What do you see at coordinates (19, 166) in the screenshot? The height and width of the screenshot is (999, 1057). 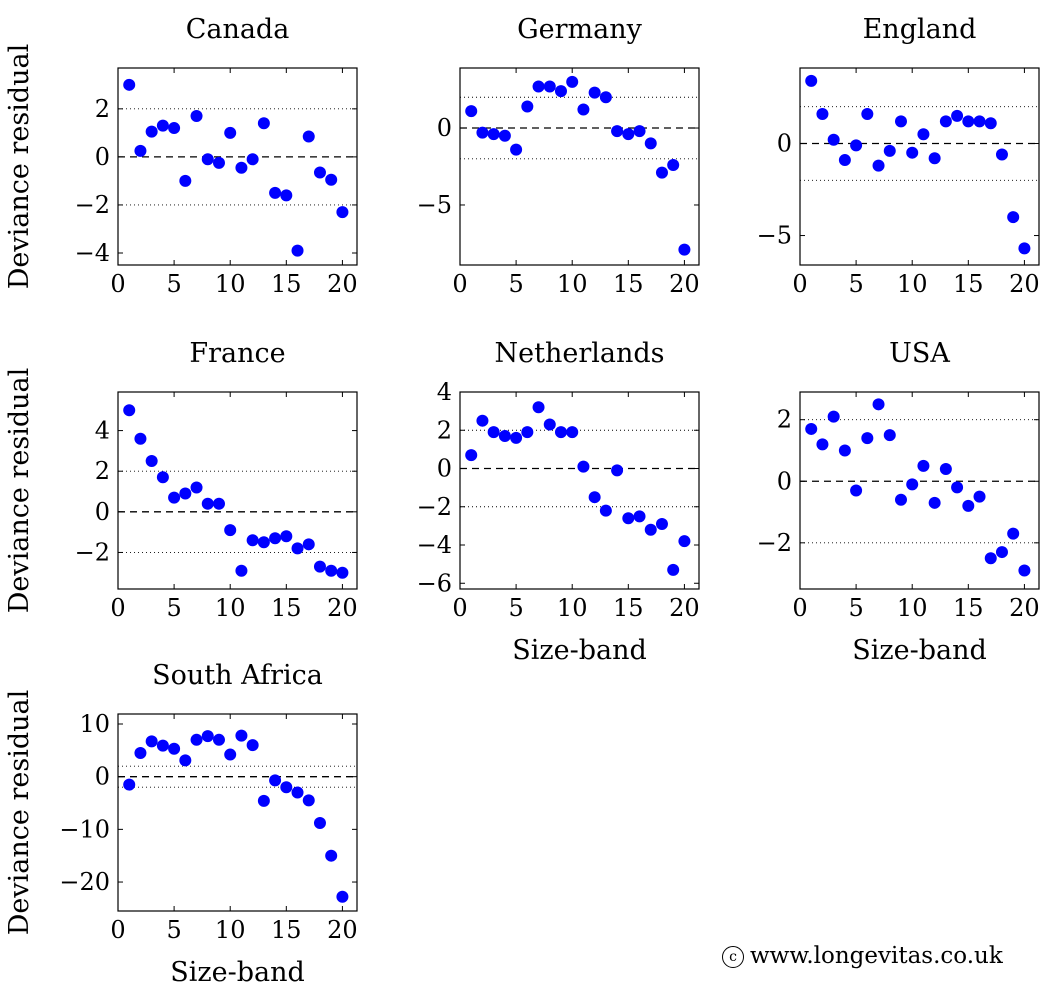 I see `y-axis-label: Deviance residual` at bounding box center [19, 166].